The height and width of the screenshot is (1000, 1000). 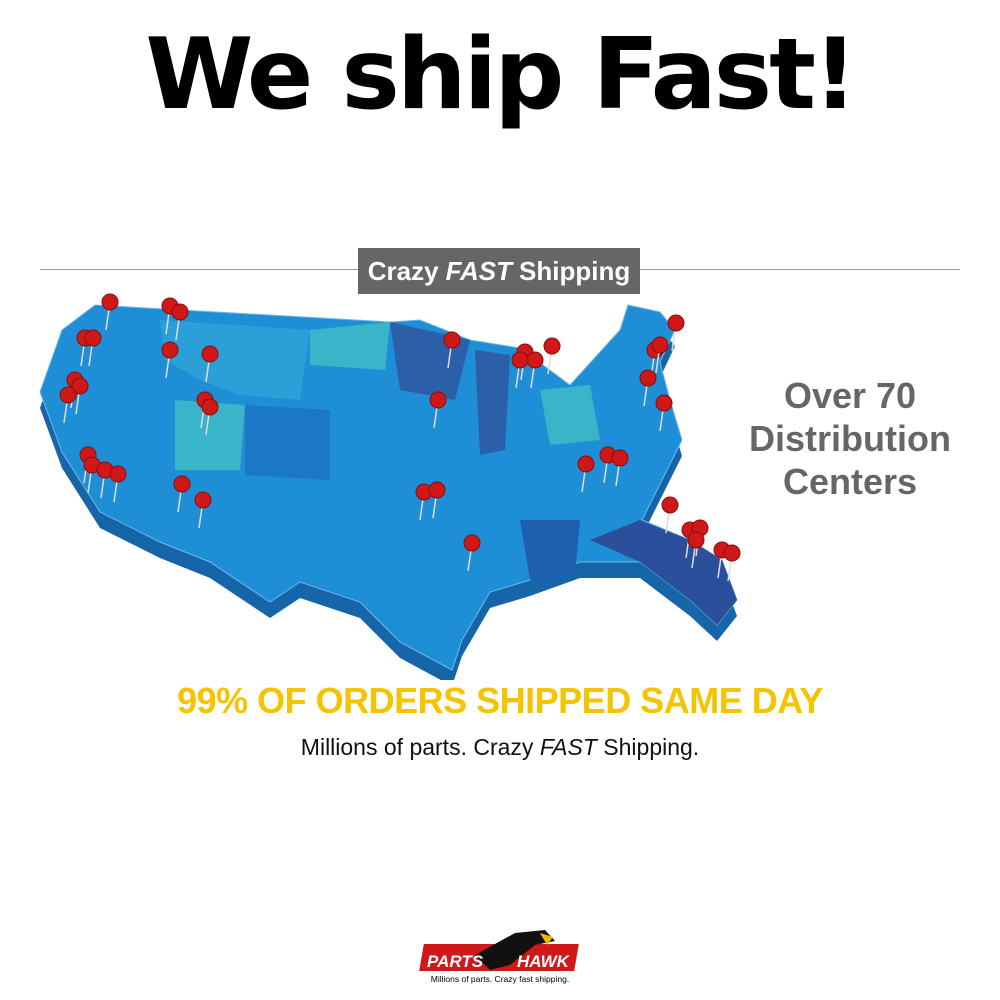 I want to click on subline-suffix: Shipping., so click(x=651, y=747).